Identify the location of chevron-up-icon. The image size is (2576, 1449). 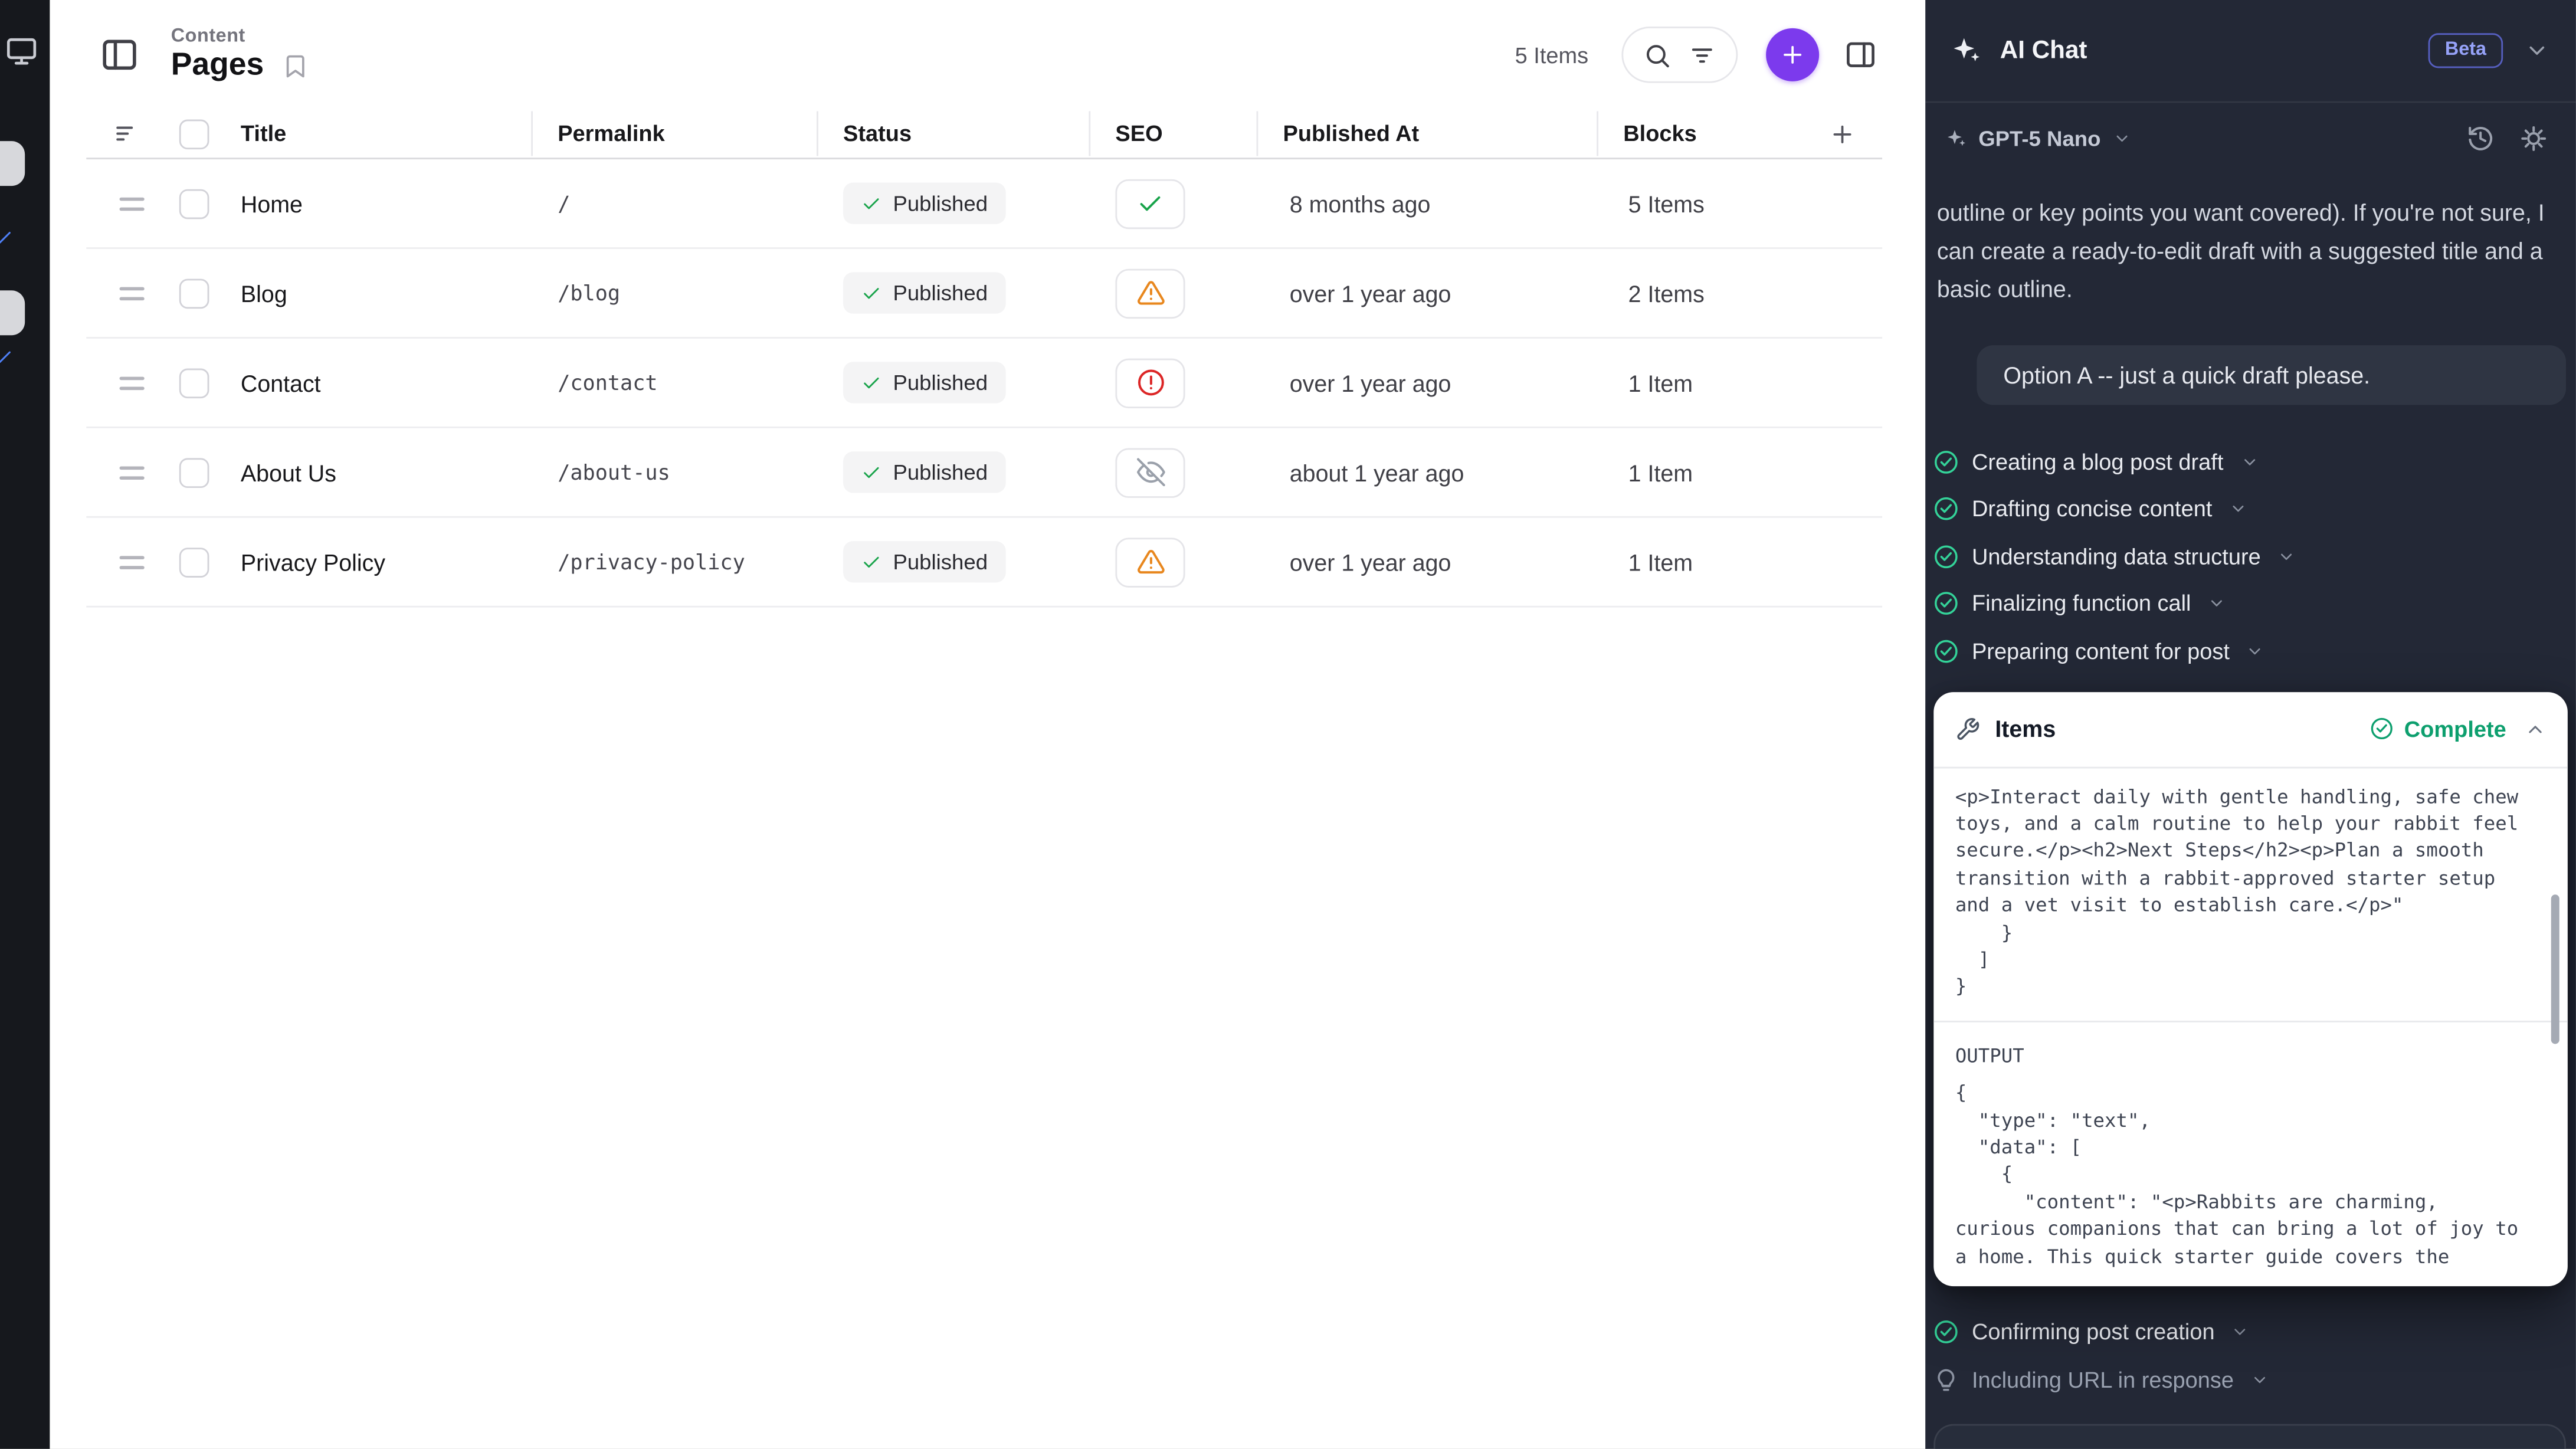
(2535, 729).